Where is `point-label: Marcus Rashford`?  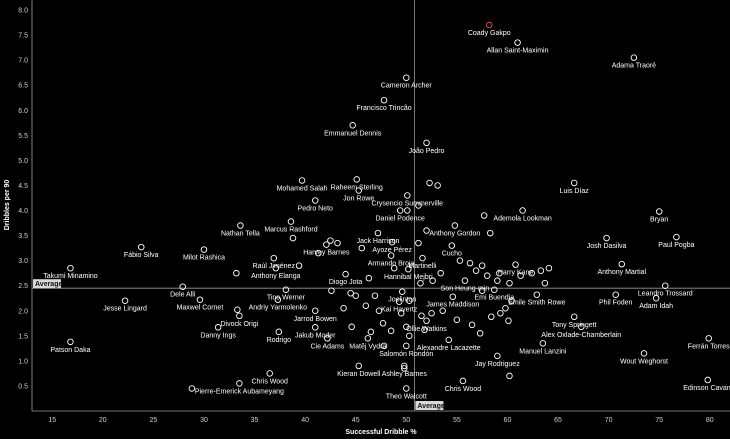
point-label: Marcus Rashford is located at coordinates (290, 230).